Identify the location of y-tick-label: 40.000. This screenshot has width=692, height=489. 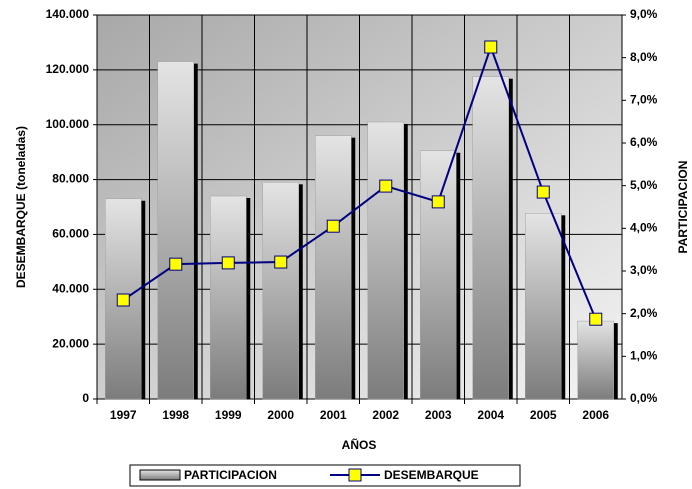
(70, 288).